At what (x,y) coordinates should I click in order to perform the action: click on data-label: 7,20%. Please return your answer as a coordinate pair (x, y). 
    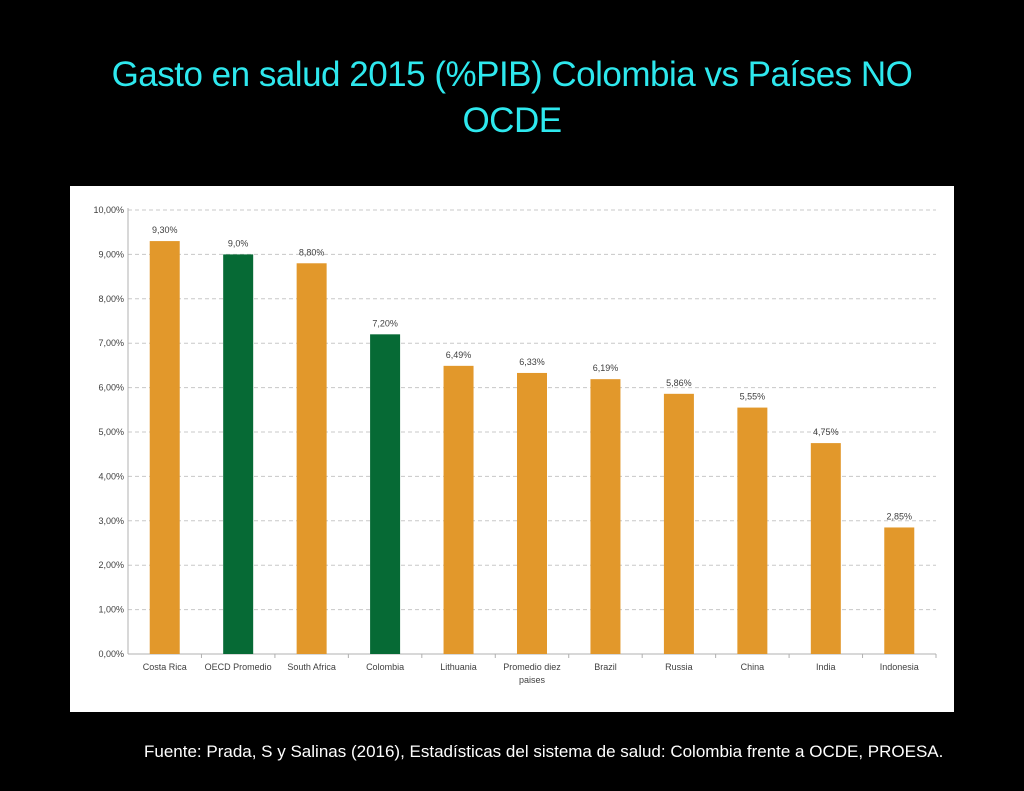
    Looking at the image, I should click on (385, 323).